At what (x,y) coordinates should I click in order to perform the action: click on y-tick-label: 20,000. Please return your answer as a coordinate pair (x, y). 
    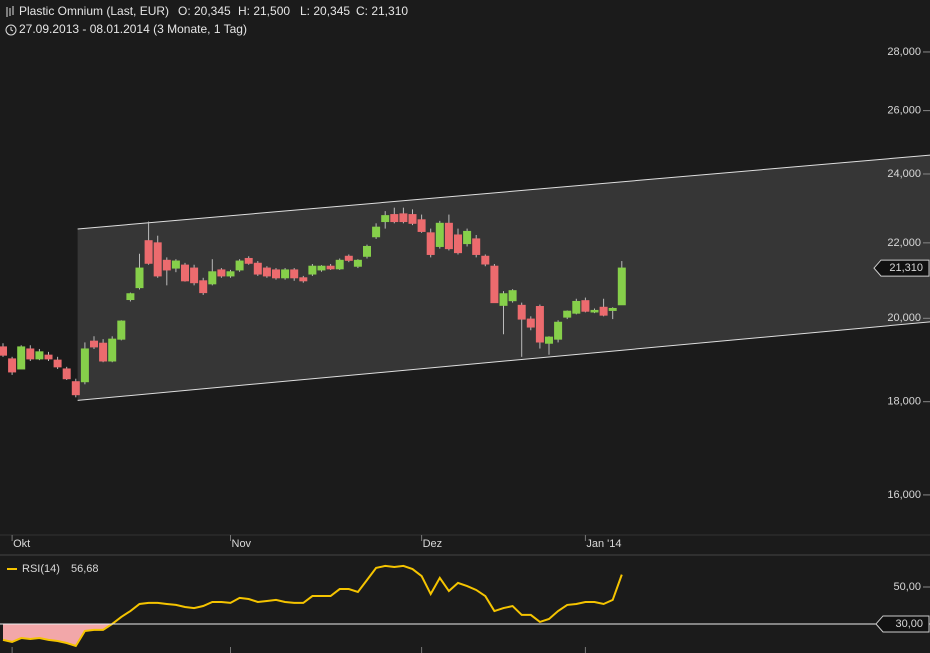
    Looking at the image, I should click on (904, 318).